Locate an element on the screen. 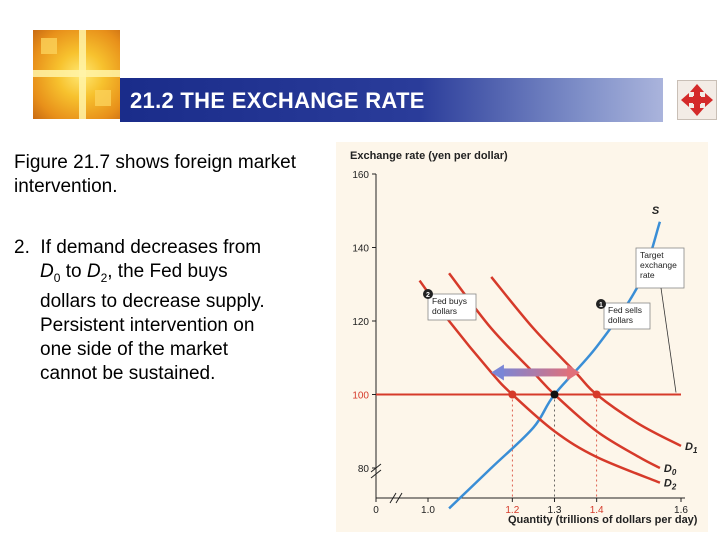 The width and height of the screenshot is (720, 540). fed-sells-label-box is located at coordinates (627, 316).